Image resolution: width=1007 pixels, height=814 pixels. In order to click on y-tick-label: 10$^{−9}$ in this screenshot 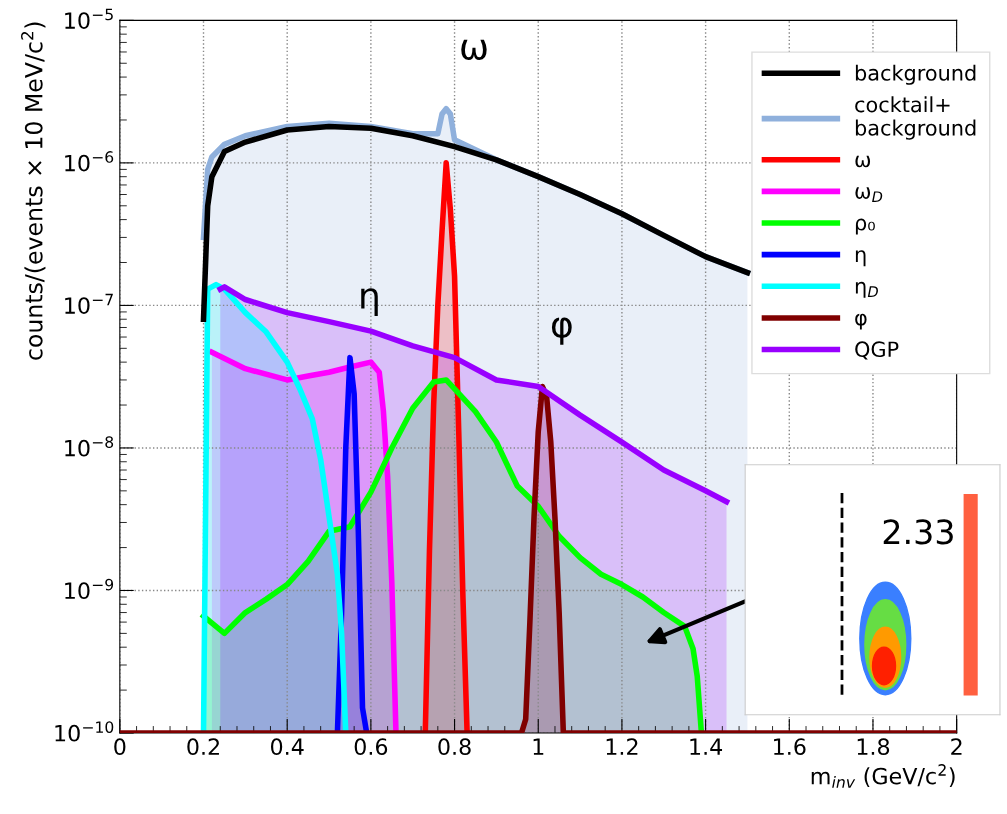, I will do `click(89, 589)`.